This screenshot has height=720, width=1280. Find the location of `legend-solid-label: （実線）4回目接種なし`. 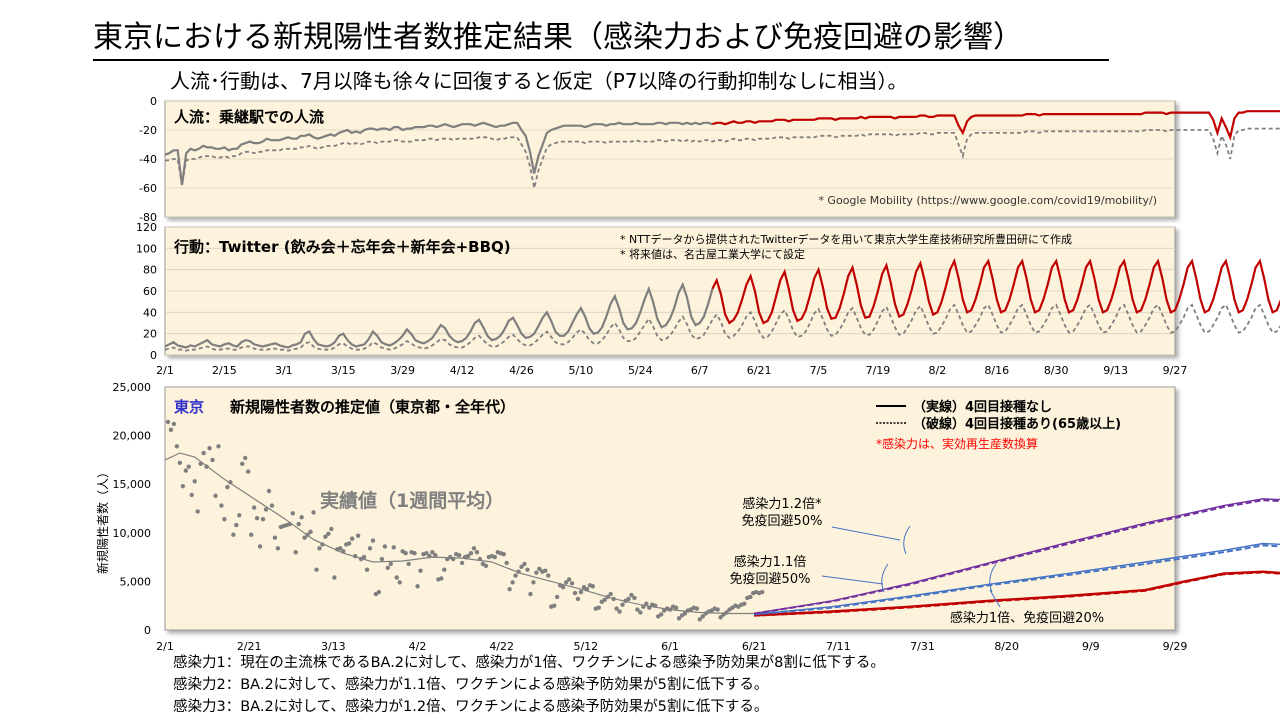

legend-solid-label: （実線）4回目接種なし is located at coordinates (982, 407).